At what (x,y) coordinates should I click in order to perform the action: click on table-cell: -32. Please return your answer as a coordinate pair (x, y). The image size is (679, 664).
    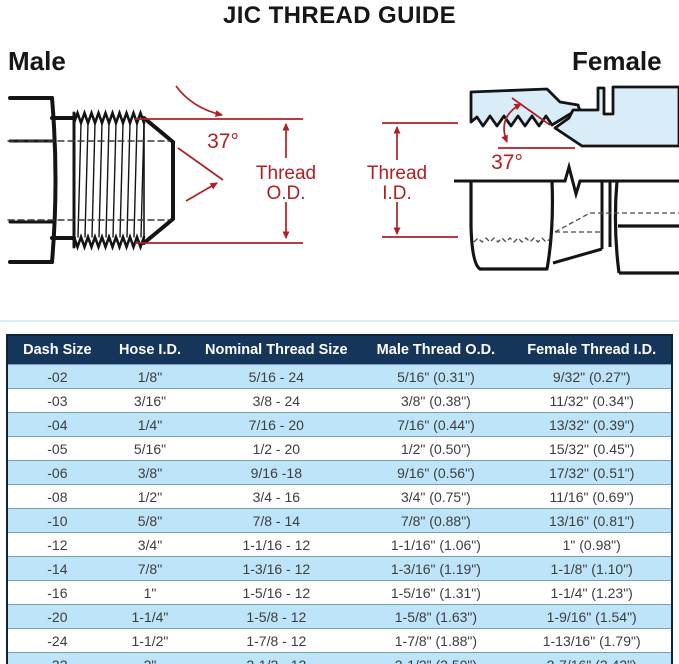
    Looking at the image, I should click on (57, 658).